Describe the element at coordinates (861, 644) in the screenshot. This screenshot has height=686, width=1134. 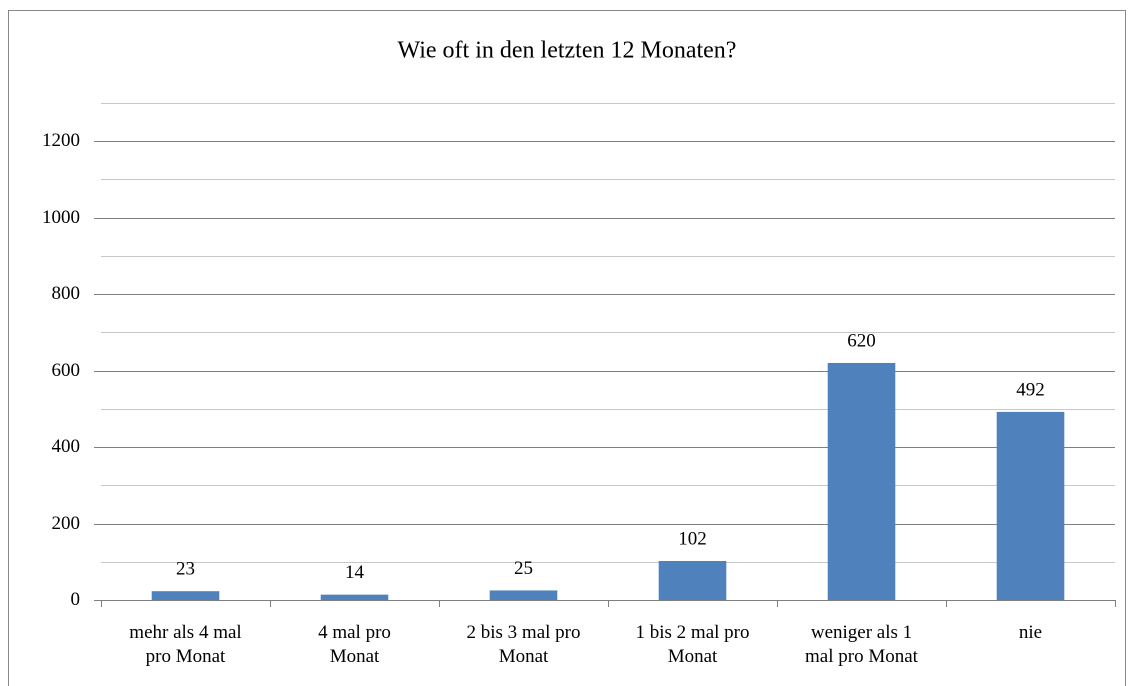
I see `x-tick-label: weniger als 1 mal pro Monat` at that location.